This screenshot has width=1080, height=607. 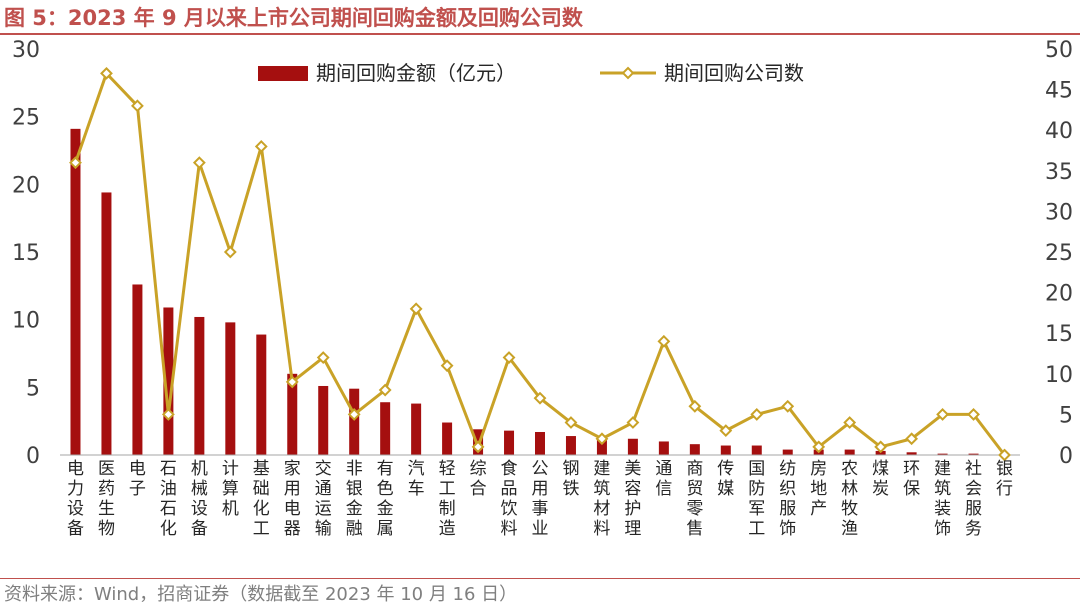 I want to click on right-axis-tick-label: 25, so click(x=1059, y=253).